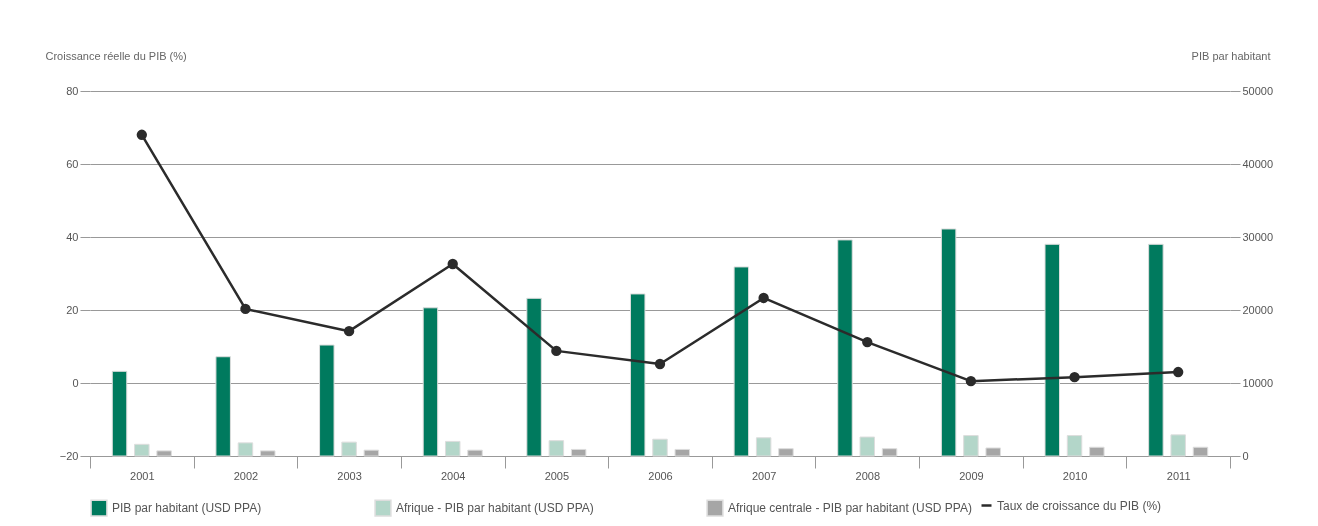 The image size is (1318, 526). What do you see at coordinates (1075, 475) in the screenshot?
I see `x-tick-label: 2010` at bounding box center [1075, 475].